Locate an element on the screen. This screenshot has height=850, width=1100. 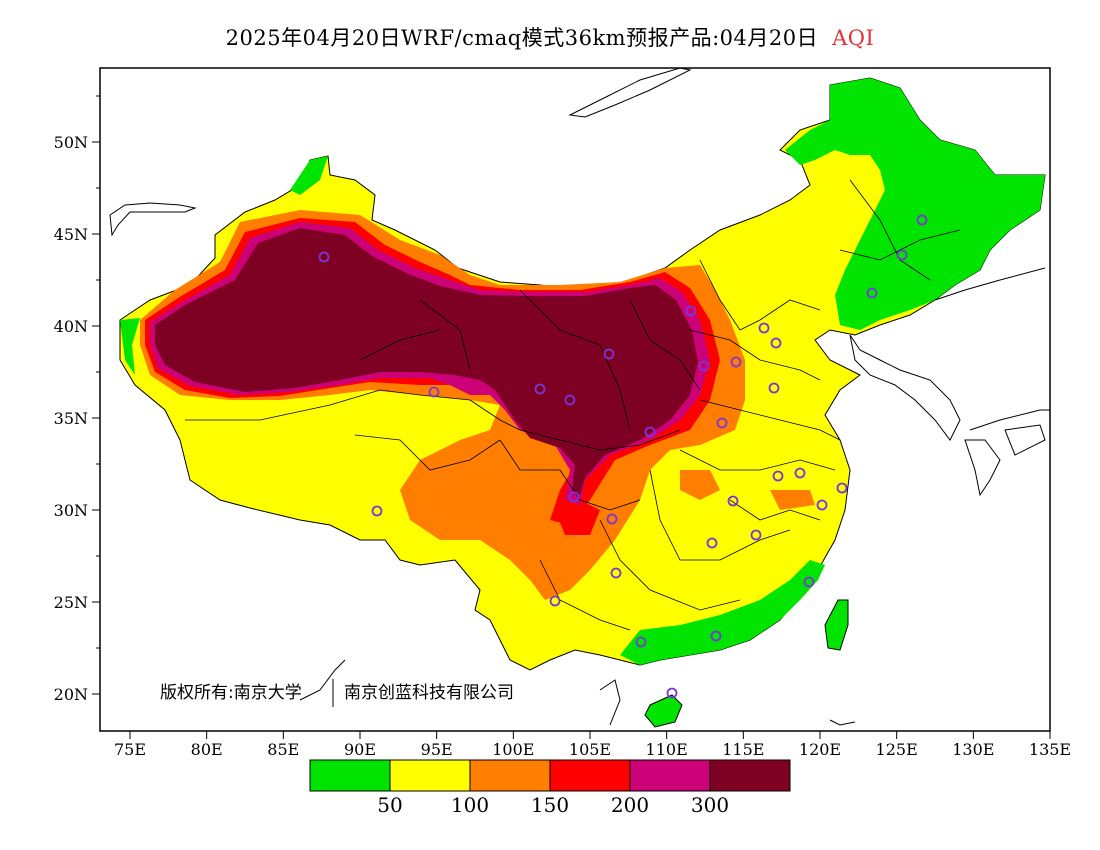
lat-tick-label: 35N is located at coordinates (71, 418).